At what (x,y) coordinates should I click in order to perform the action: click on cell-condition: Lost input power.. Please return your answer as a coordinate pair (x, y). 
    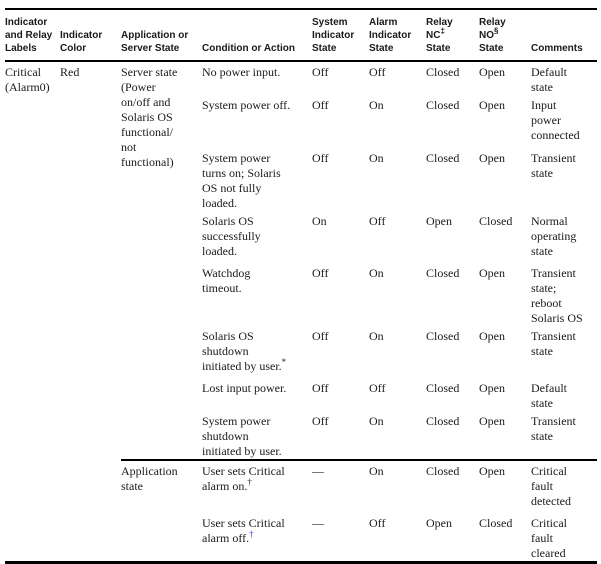
    Looking at the image, I should click on (244, 388).